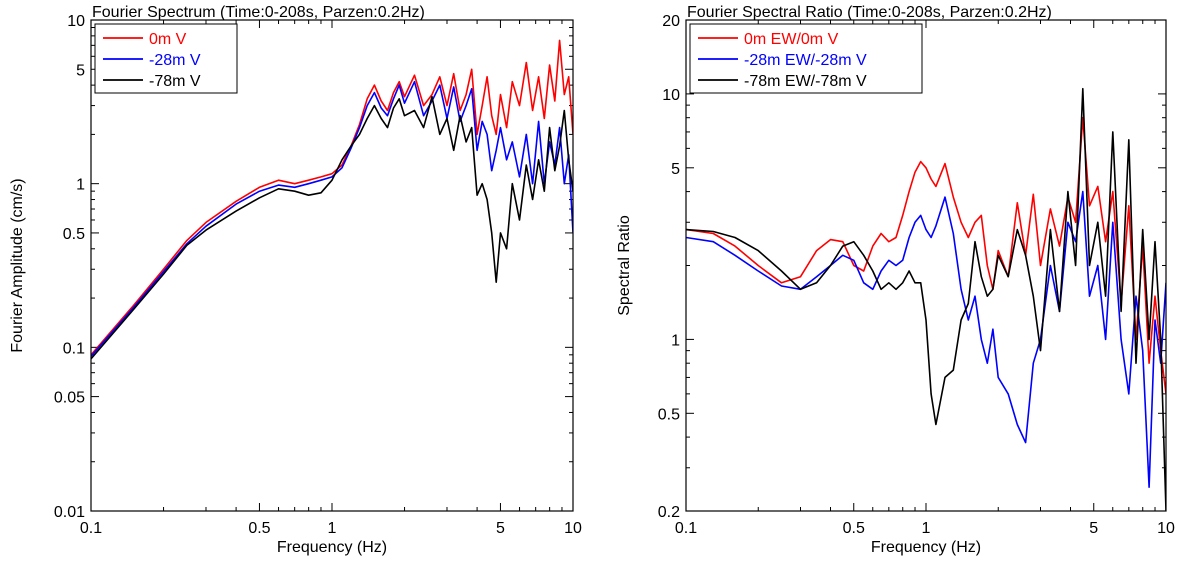 The height and width of the screenshot is (567, 1182). Describe the element at coordinates (168, 39) in the screenshot. I see `legend-label: 0m V` at that location.